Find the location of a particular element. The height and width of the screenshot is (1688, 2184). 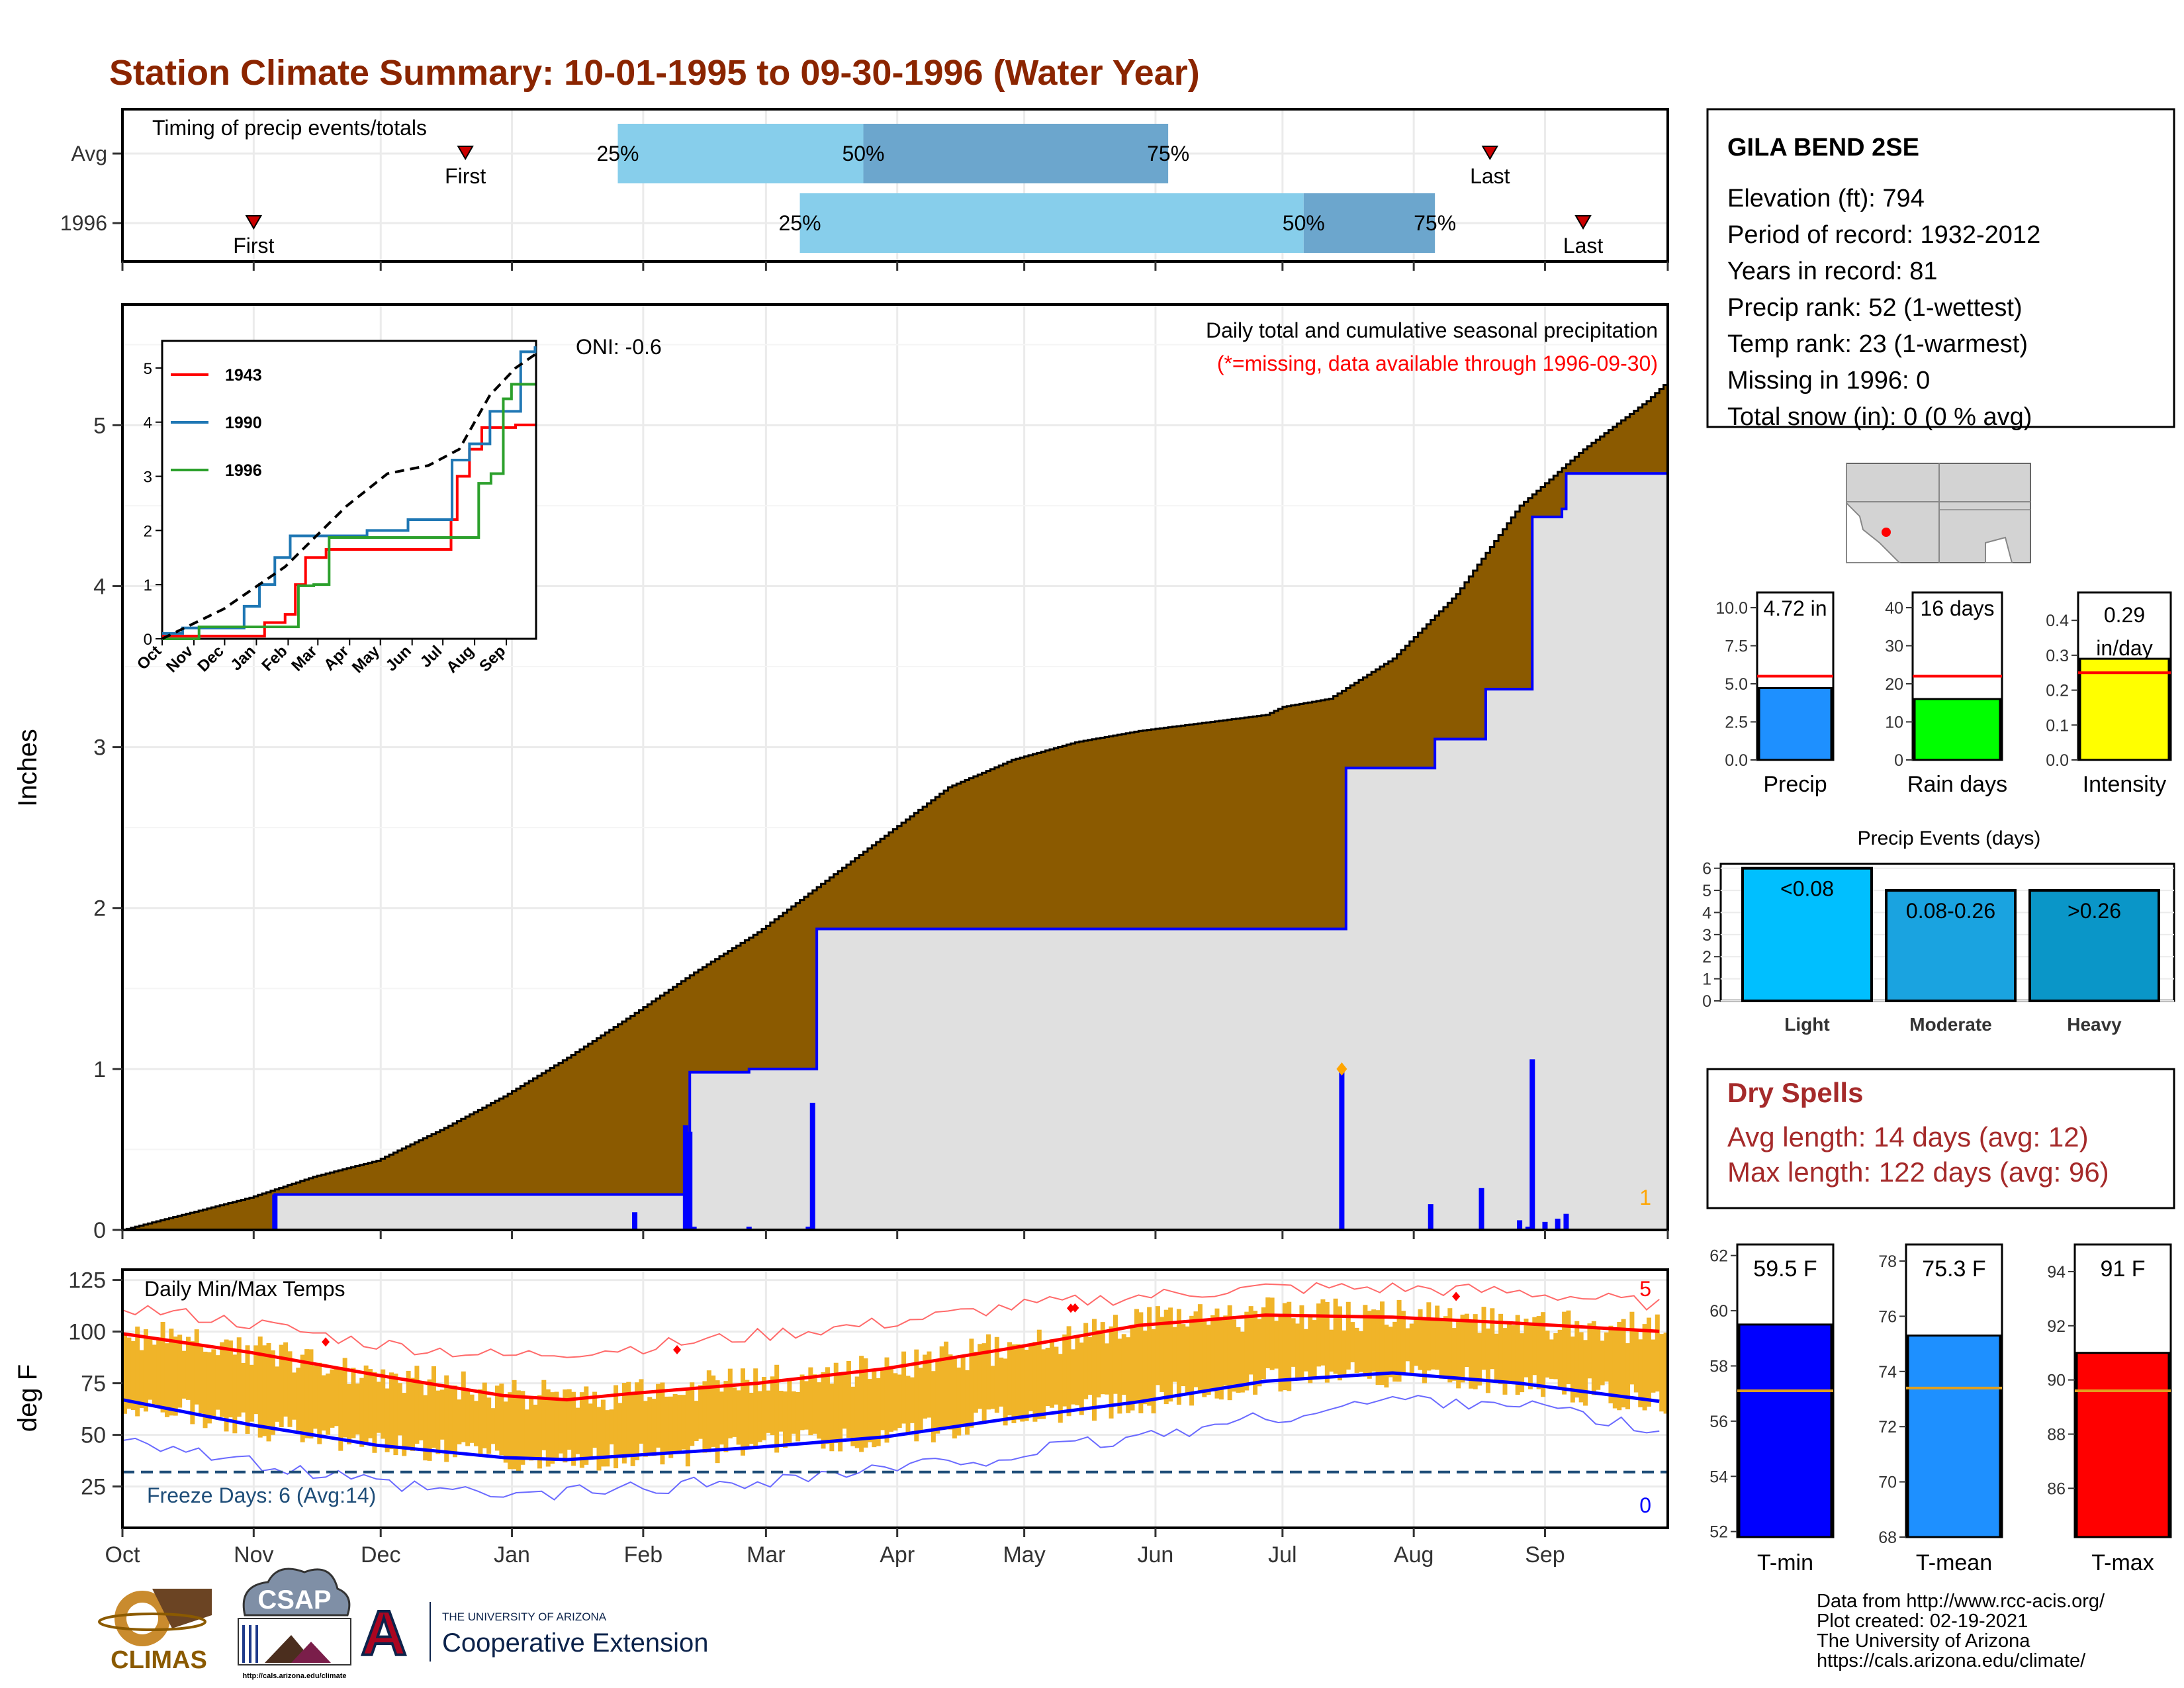

dry-spells-max: Max length: 122 days (avg: 96) is located at coordinates (1918, 1172).